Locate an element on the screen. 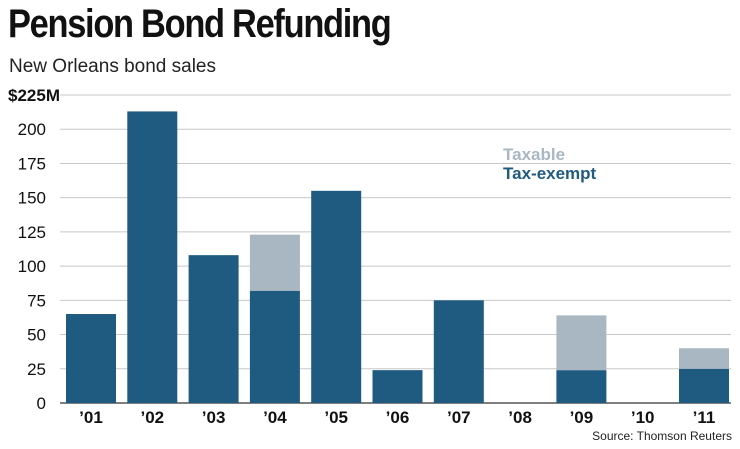  y-tick-label: 25 is located at coordinates (36, 369).